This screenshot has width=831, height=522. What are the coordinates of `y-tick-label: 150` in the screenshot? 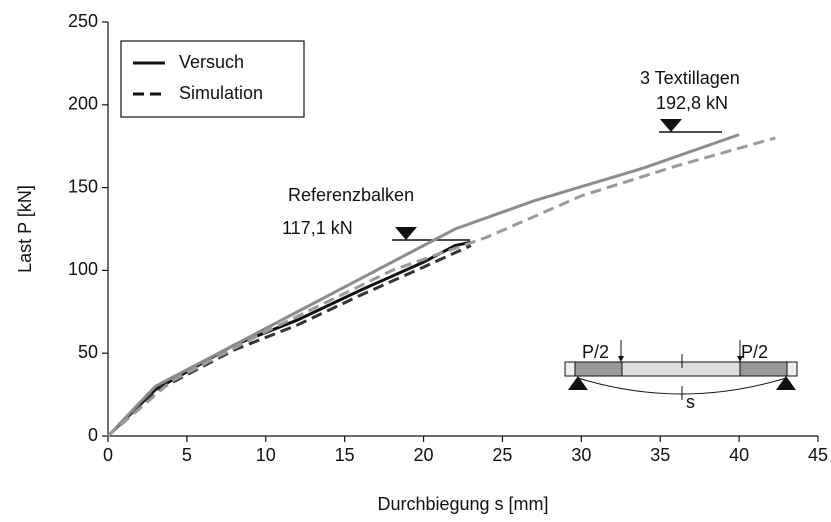 It's located at (83, 186).